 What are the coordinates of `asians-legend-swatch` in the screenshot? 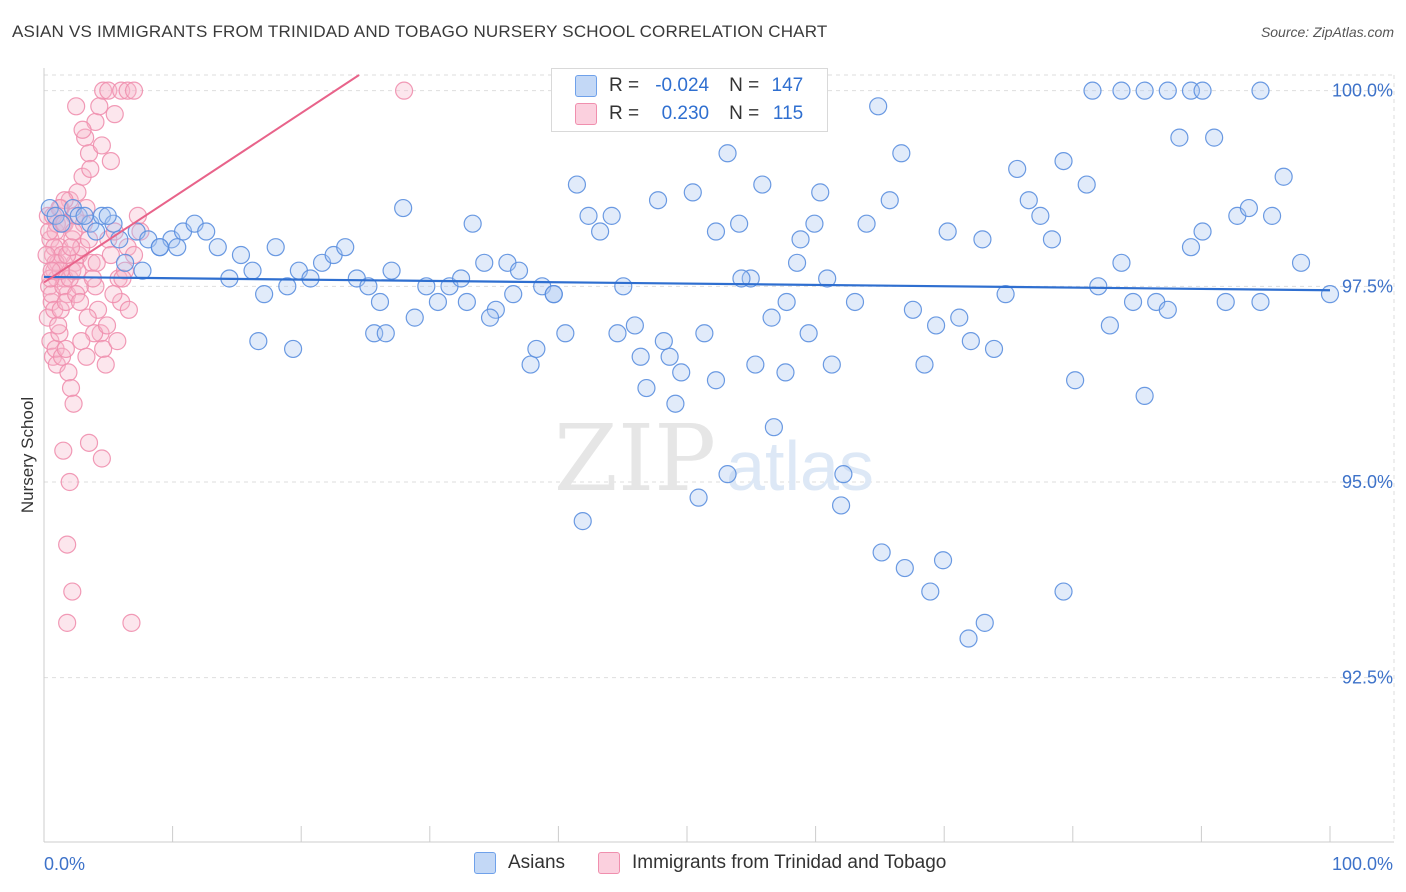 It's located at (485, 863).